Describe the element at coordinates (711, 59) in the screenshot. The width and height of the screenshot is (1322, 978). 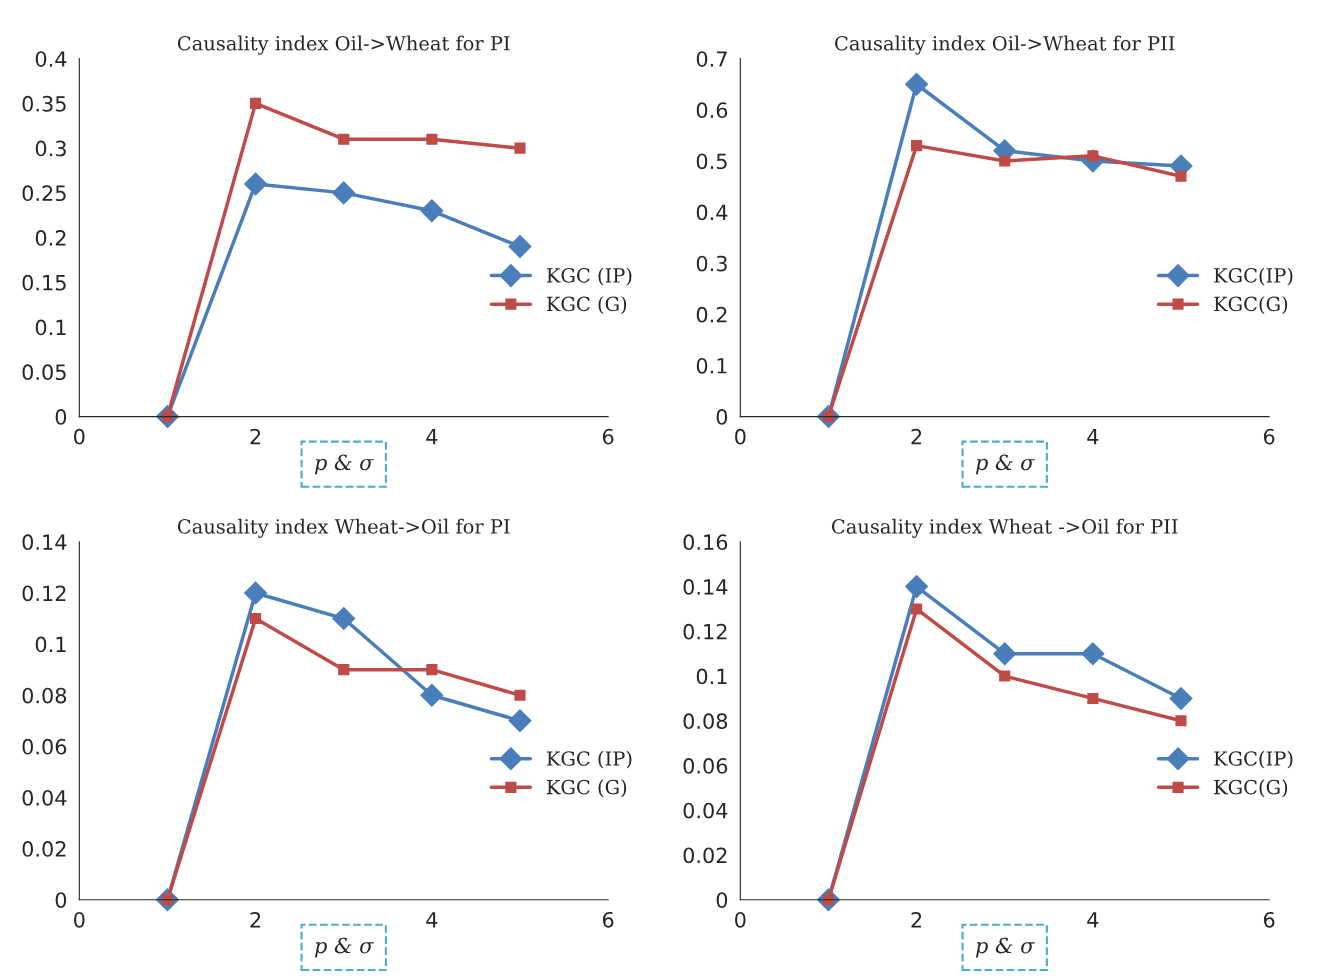
I see `y-tick-label: 0.7` at that location.